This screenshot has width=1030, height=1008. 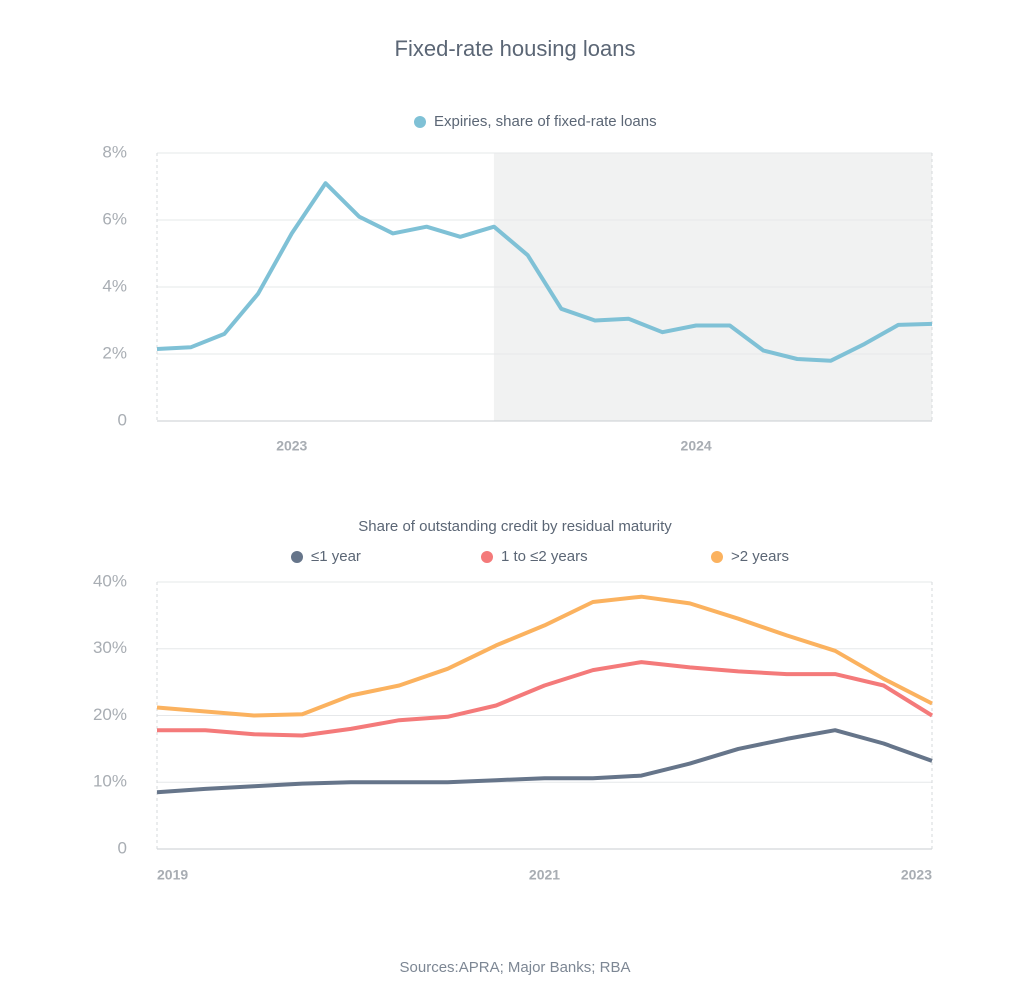 I want to click on x-tick-label: 2019, so click(x=172, y=875).